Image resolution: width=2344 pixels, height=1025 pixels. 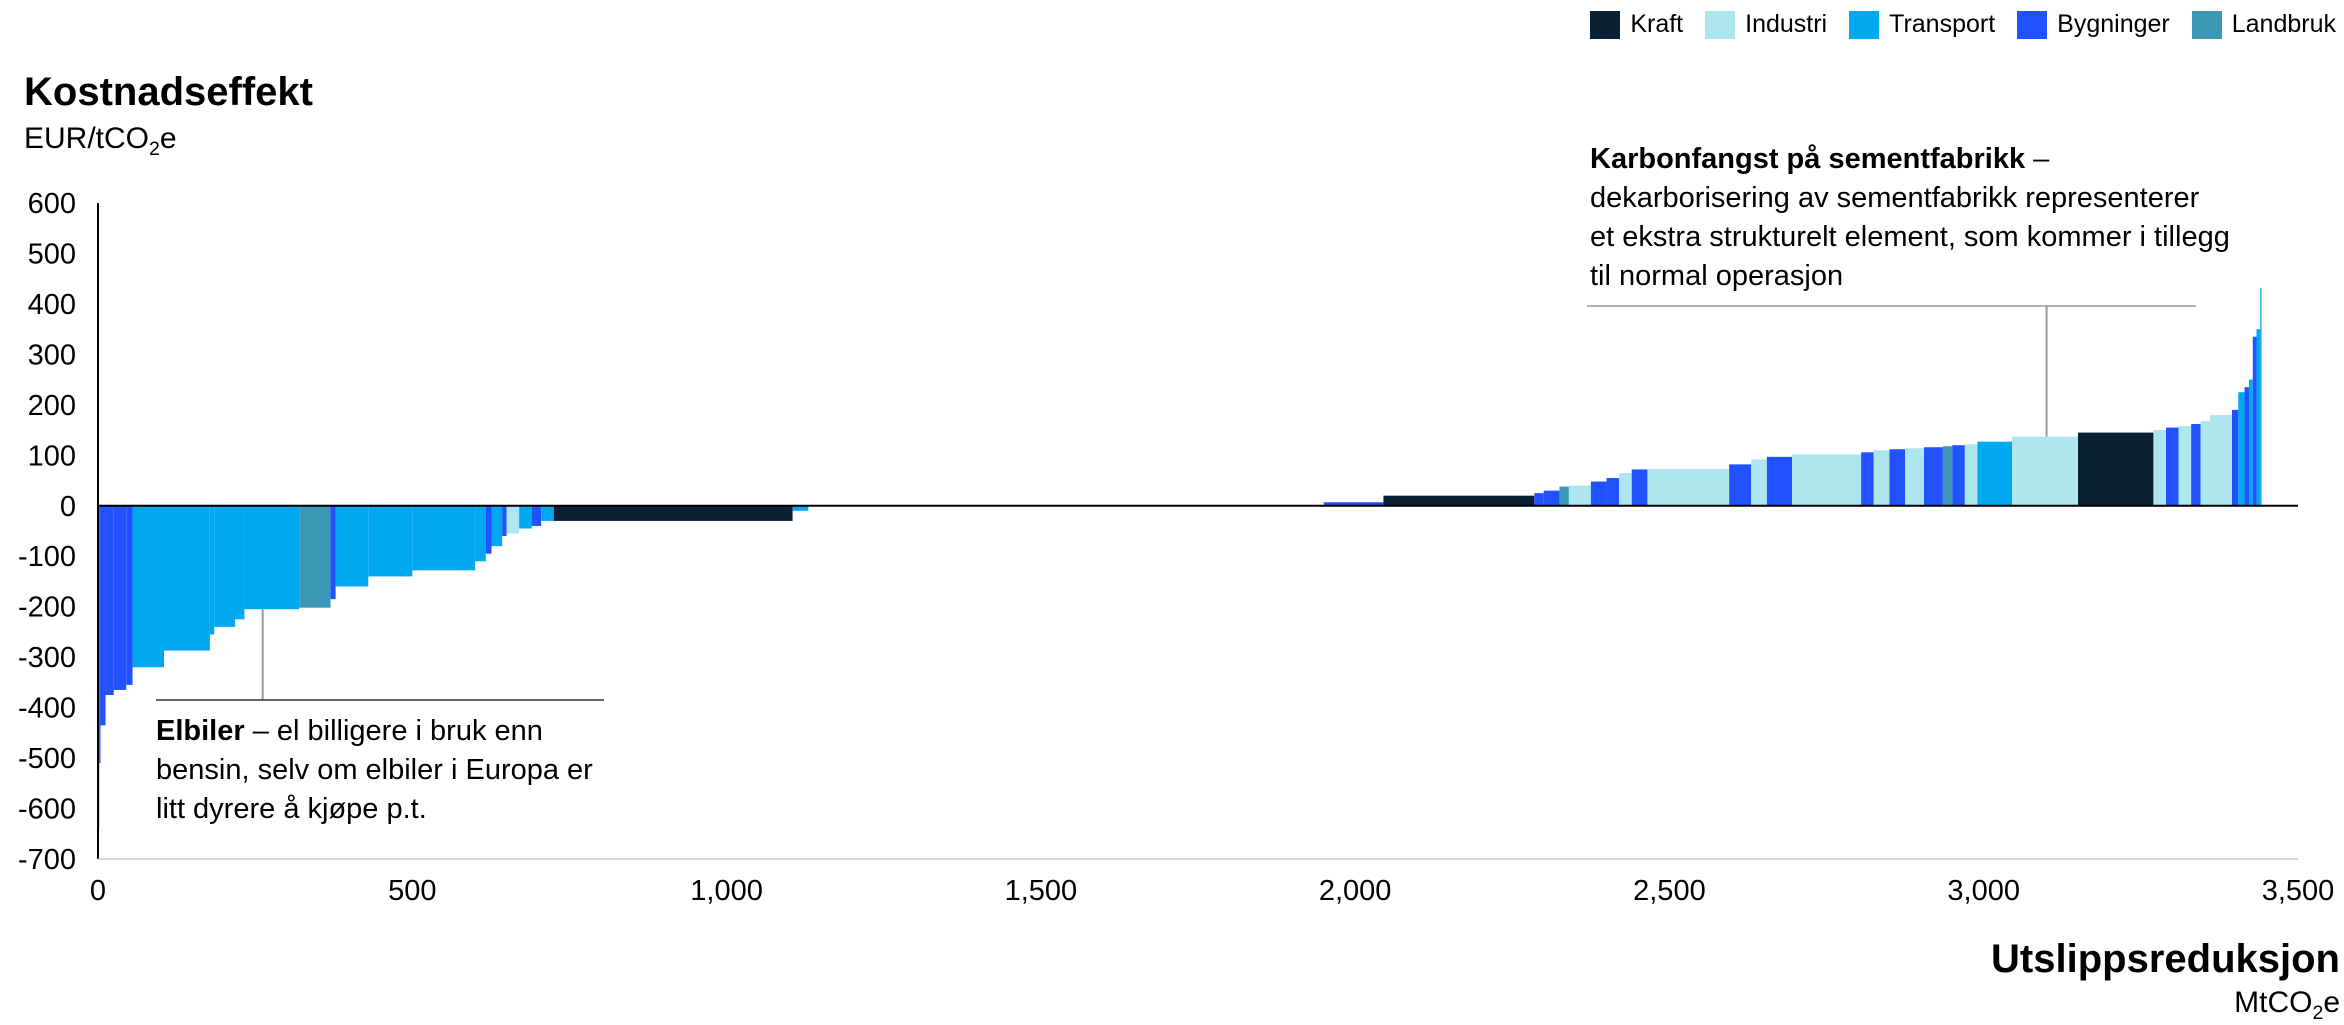 I want to click on y-tick-label: -400, so click(x=47, y=709).